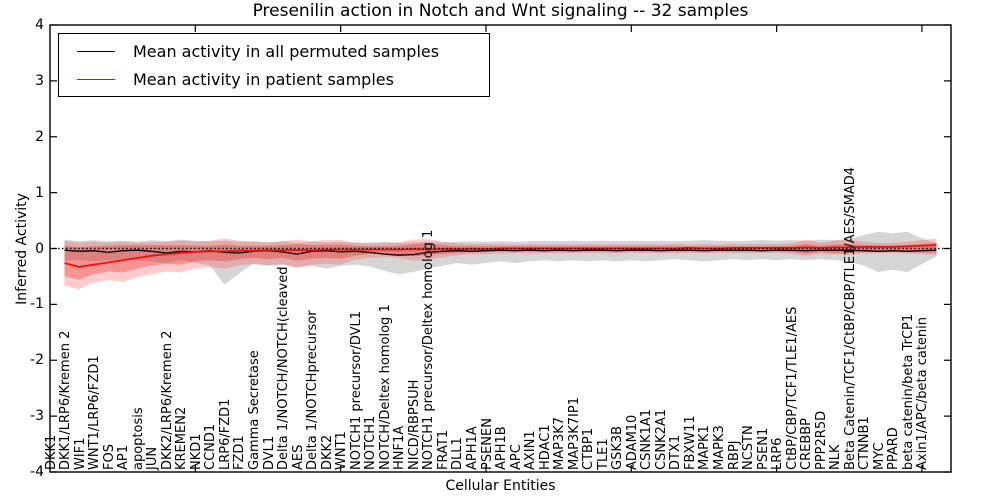 The height and width of the screenshot is (500, 1000). What do you see at coordinates (342, 450) in the screenshot?
I see `x-category-label: WNT1` at bounding box center [342, 450].